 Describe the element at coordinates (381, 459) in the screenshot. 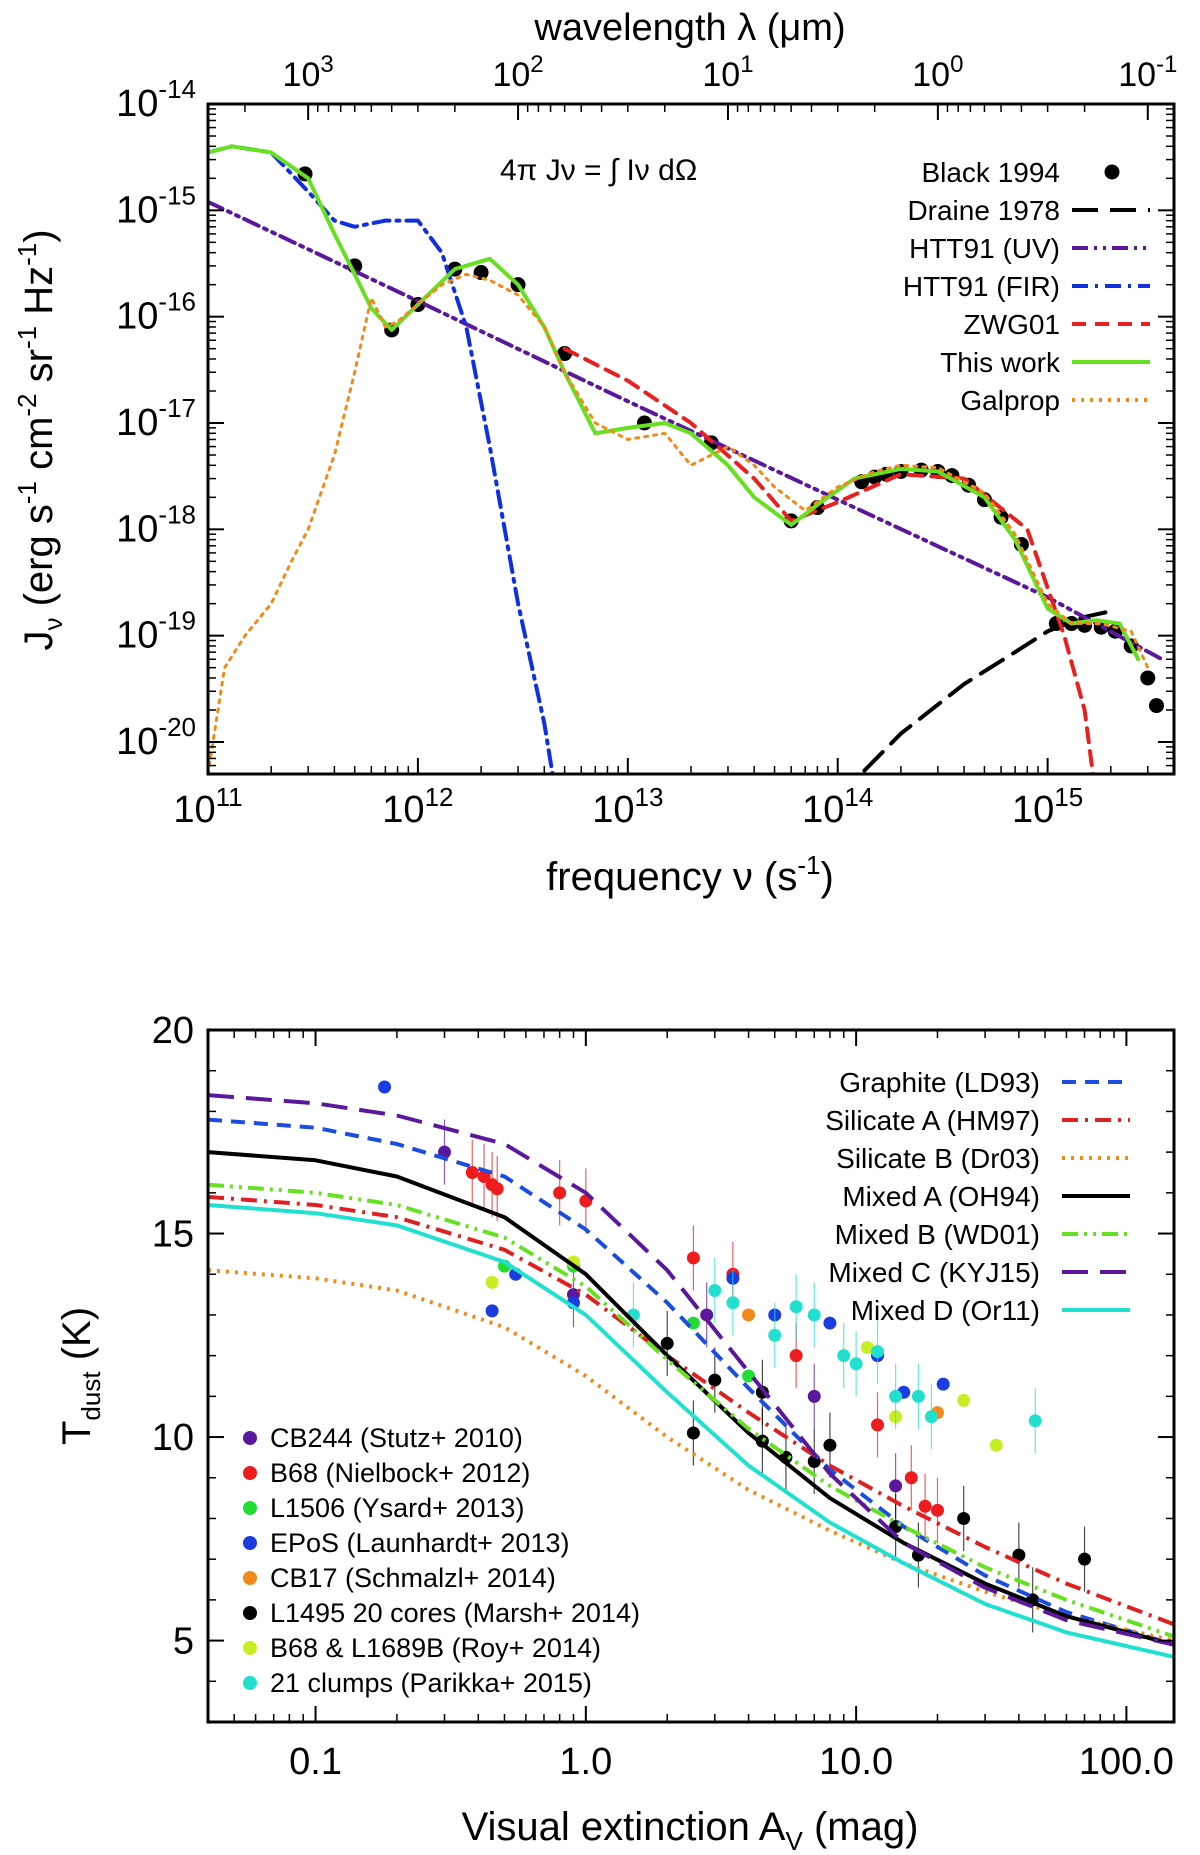

I see `series-htt91-fir` at that location.